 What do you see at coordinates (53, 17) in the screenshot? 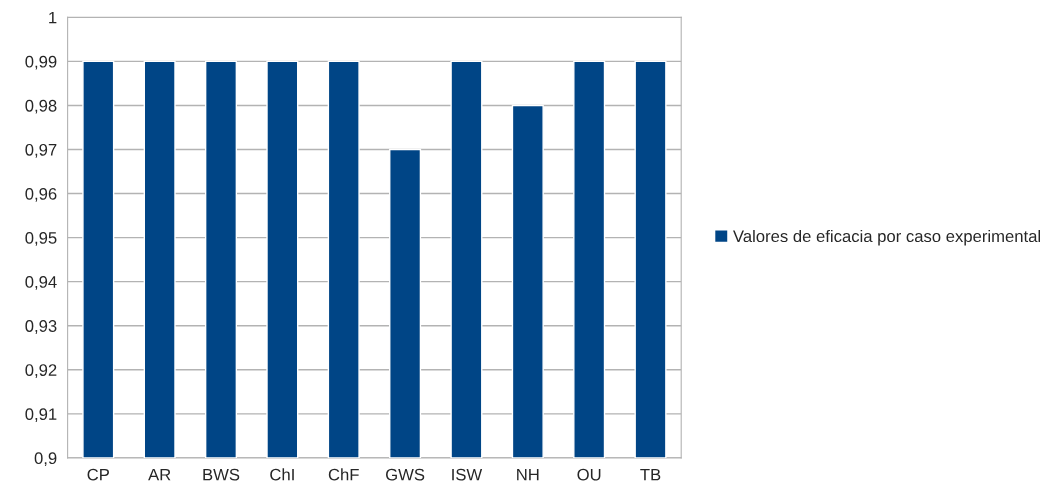
I see `y-tick-label: 1` at bounding box center [53, 17].